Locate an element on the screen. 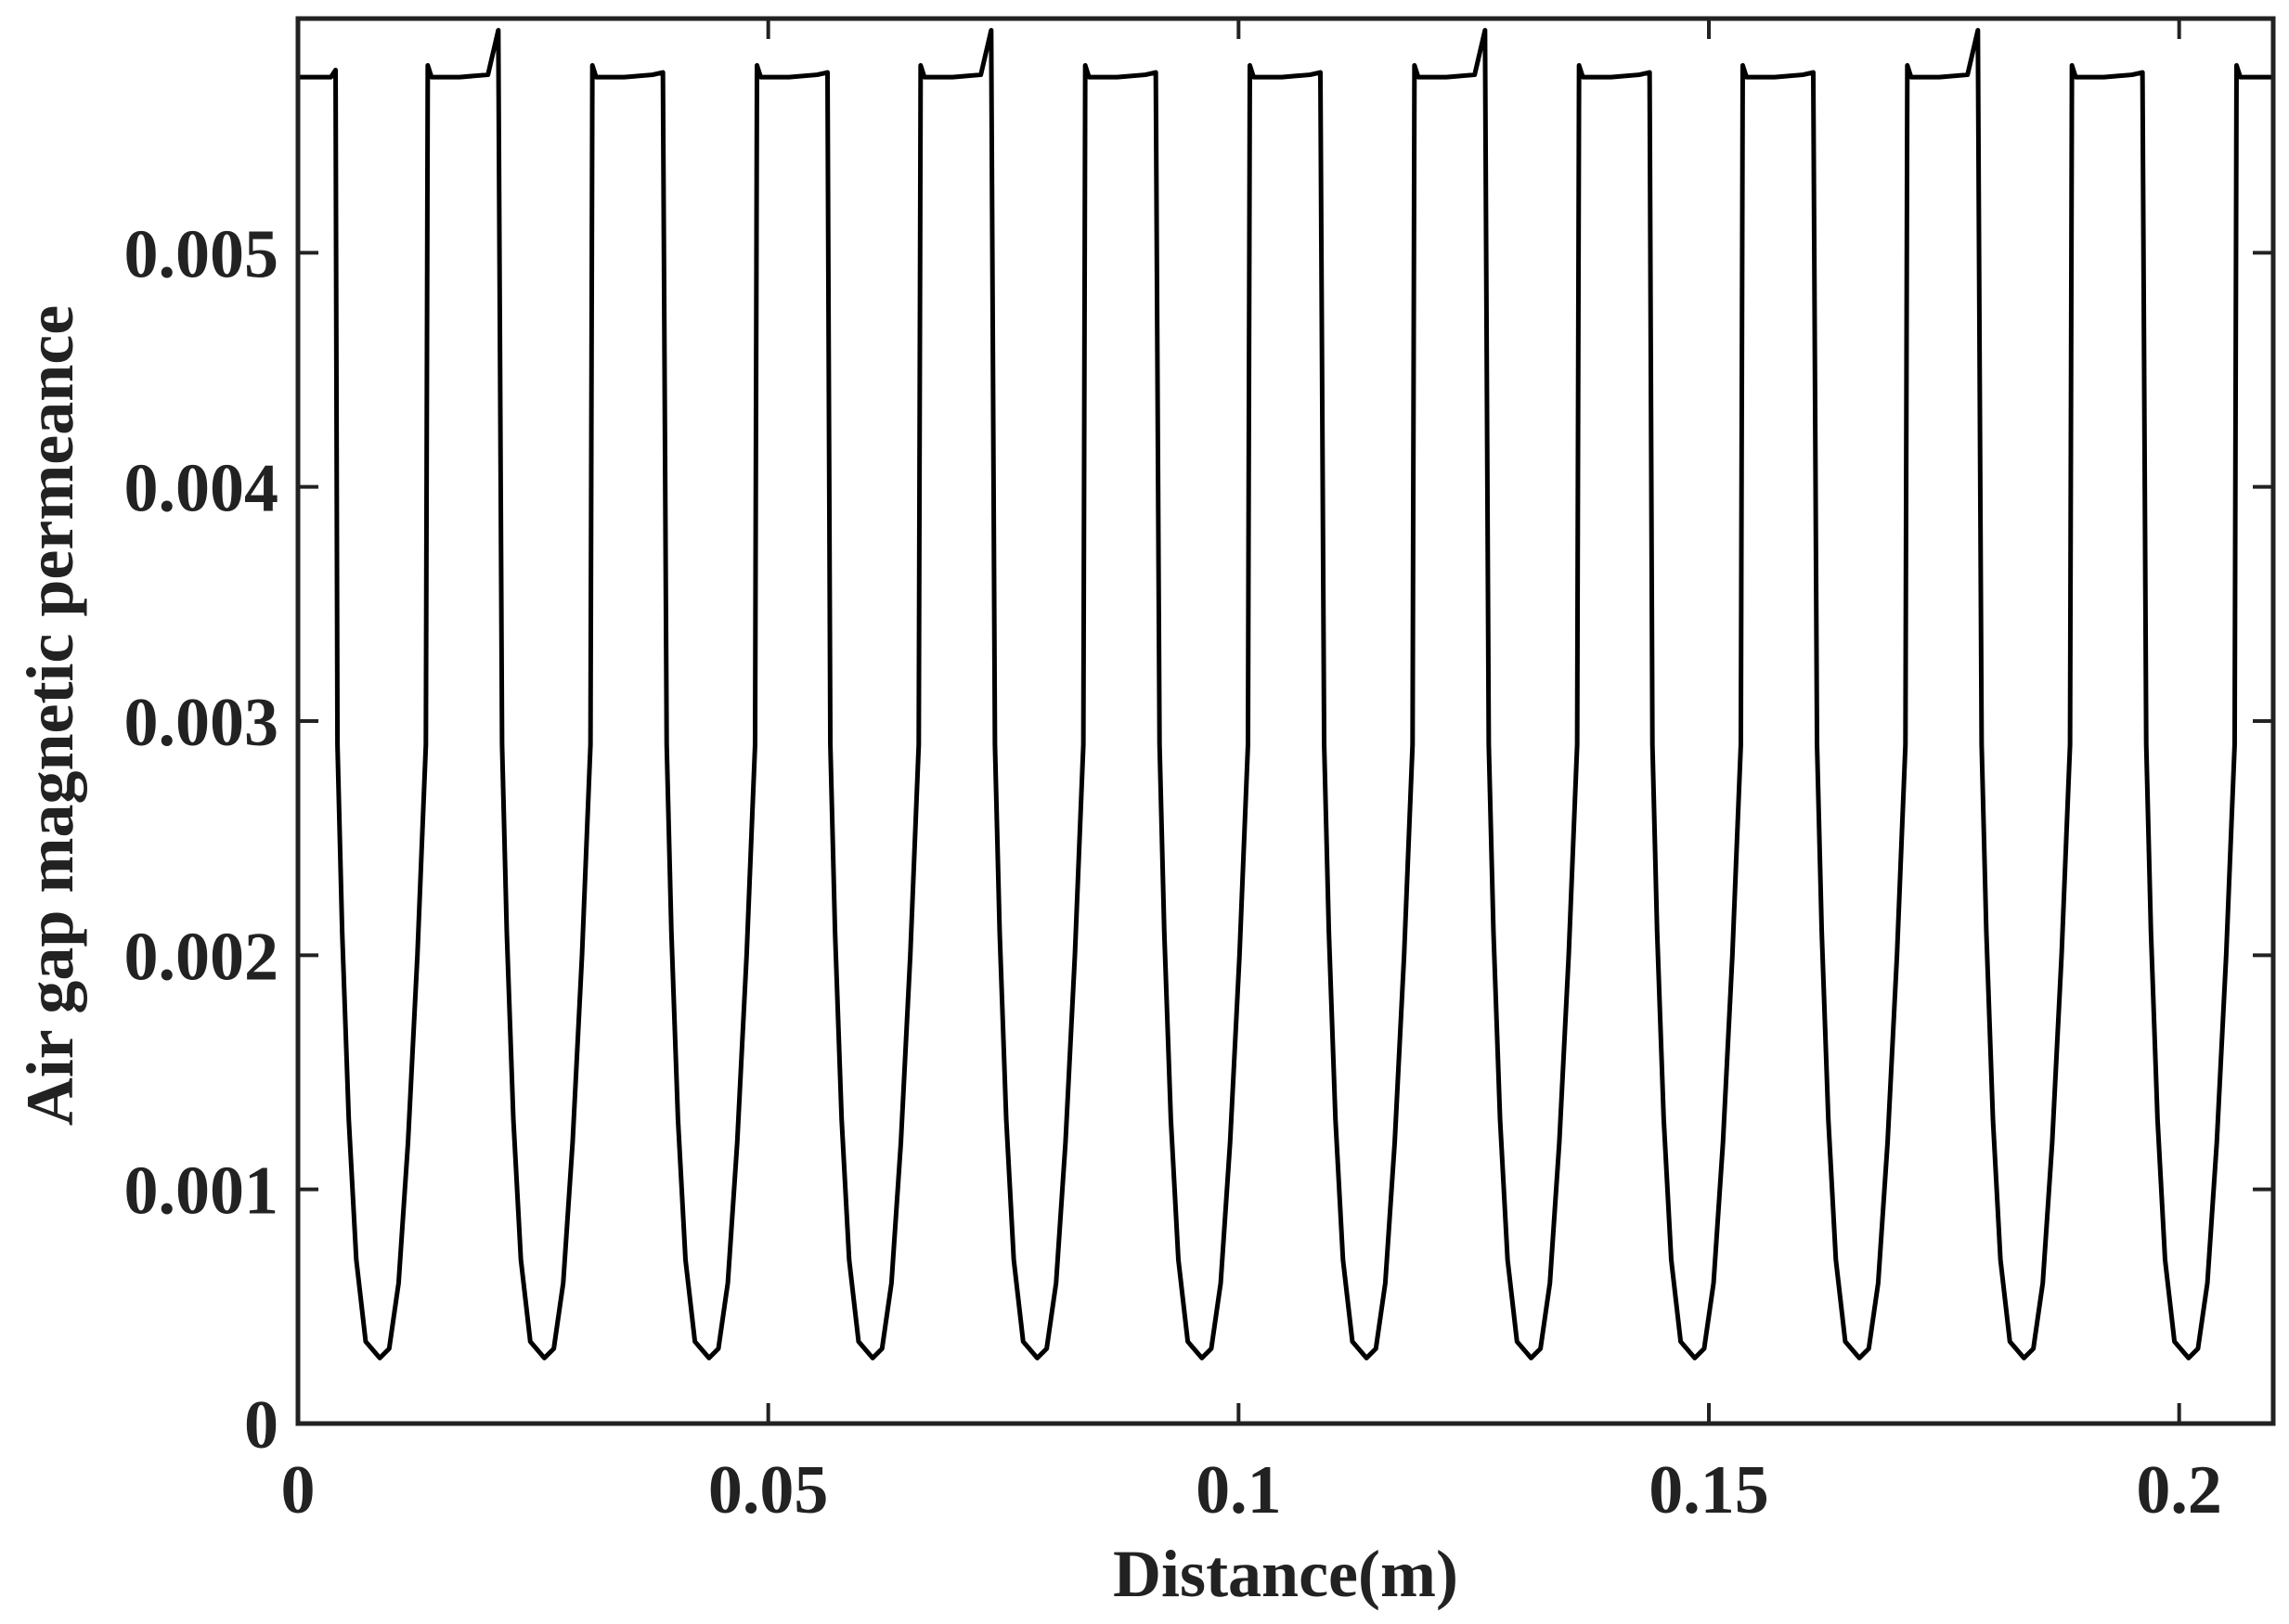 This screenshot has height=1624, width=2289. x-tick-label: 0 is located at coordinates (298, 1490).